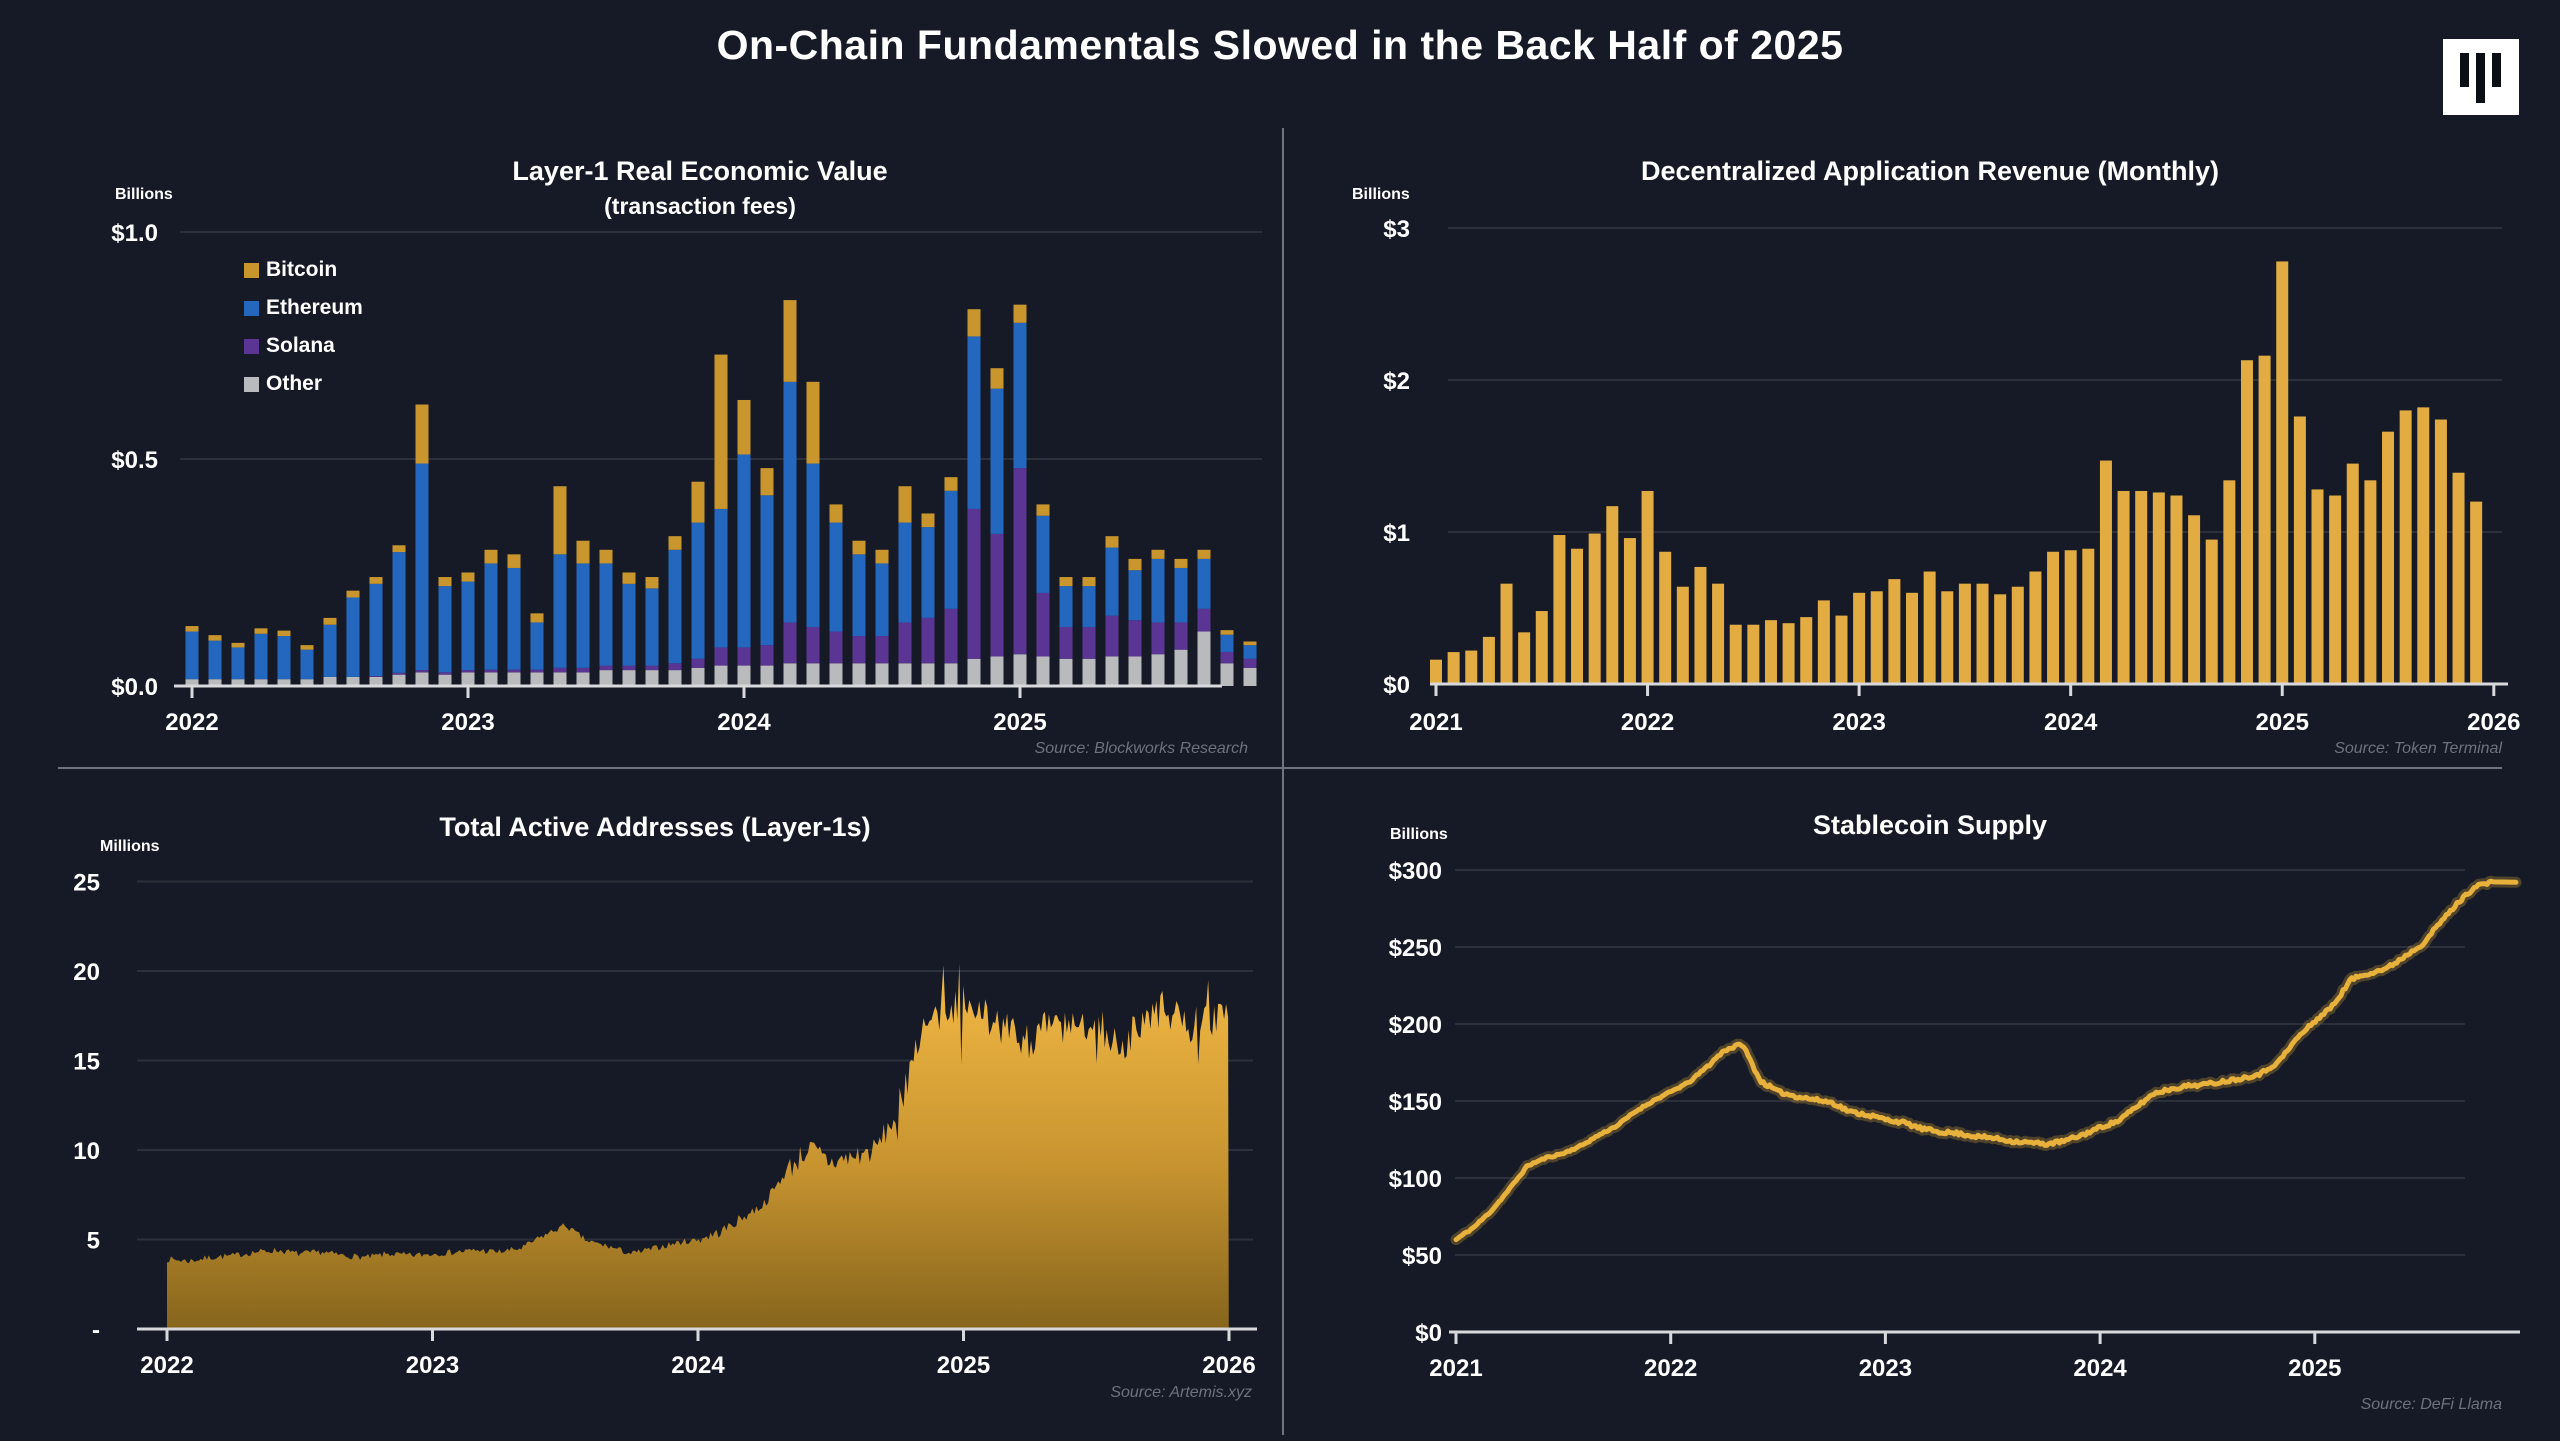  Describe the element at coordinates (2071, 722) in the screenshot. I see `x-tick-label: 2024` at that location.